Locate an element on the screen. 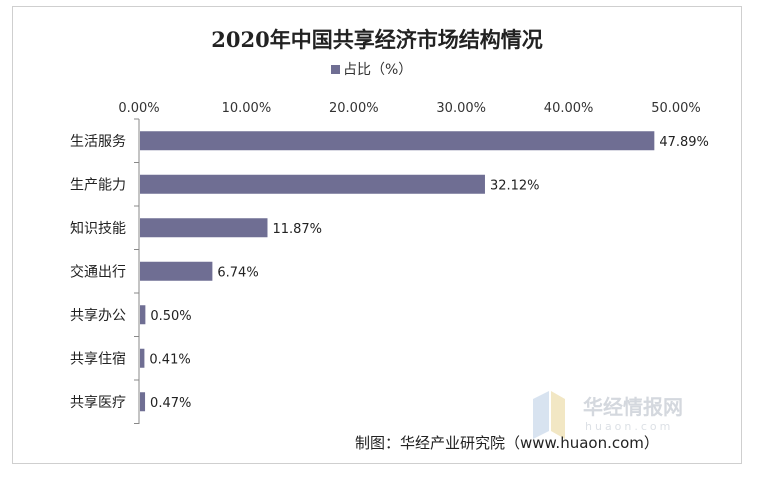 The image size is (760, 479). source-note: 制图：华经产业研究院（www.huaon.com） is located at coordinates (507, 443).